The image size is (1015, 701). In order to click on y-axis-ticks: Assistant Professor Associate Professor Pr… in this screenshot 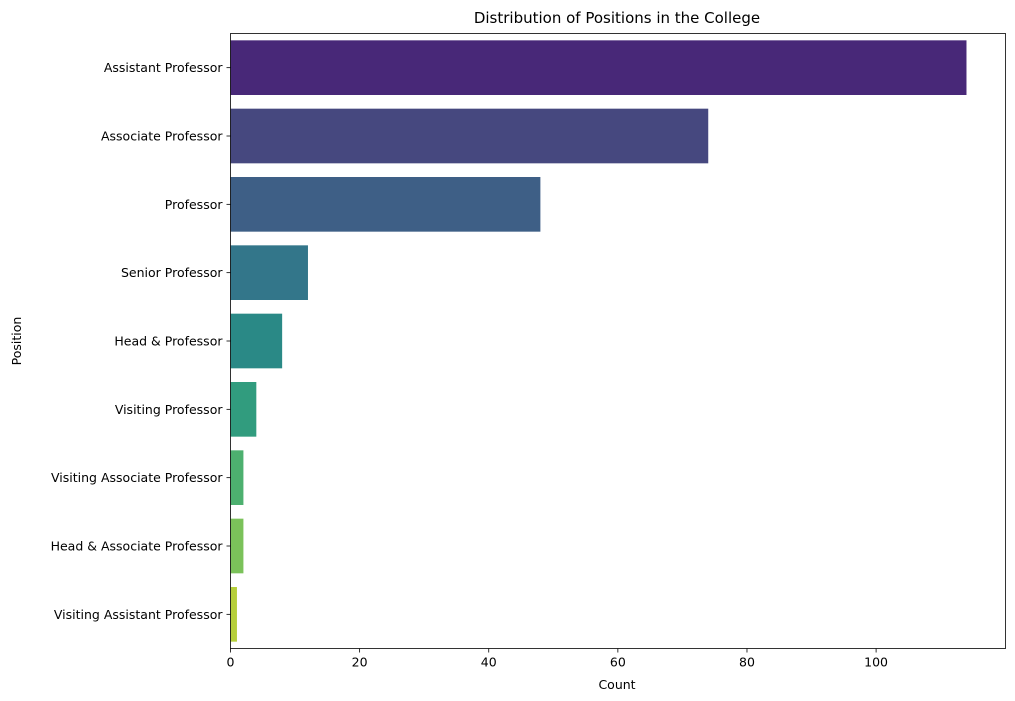, I will do `click(141, 341)`.